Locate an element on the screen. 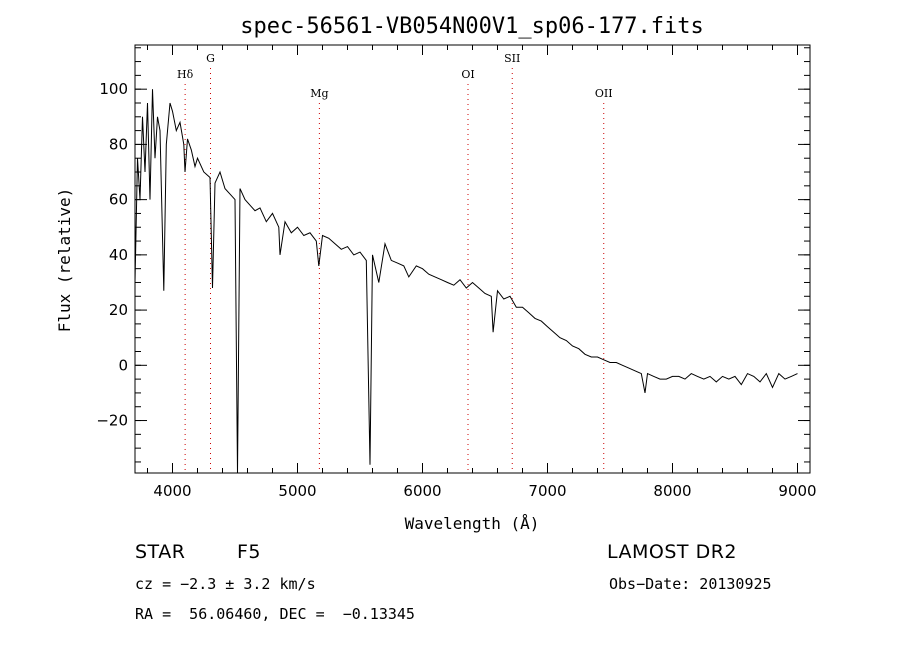 The width and height of the screenshot is (900, 650). y-tick-label: 40 is located at coordinates (118, 255).